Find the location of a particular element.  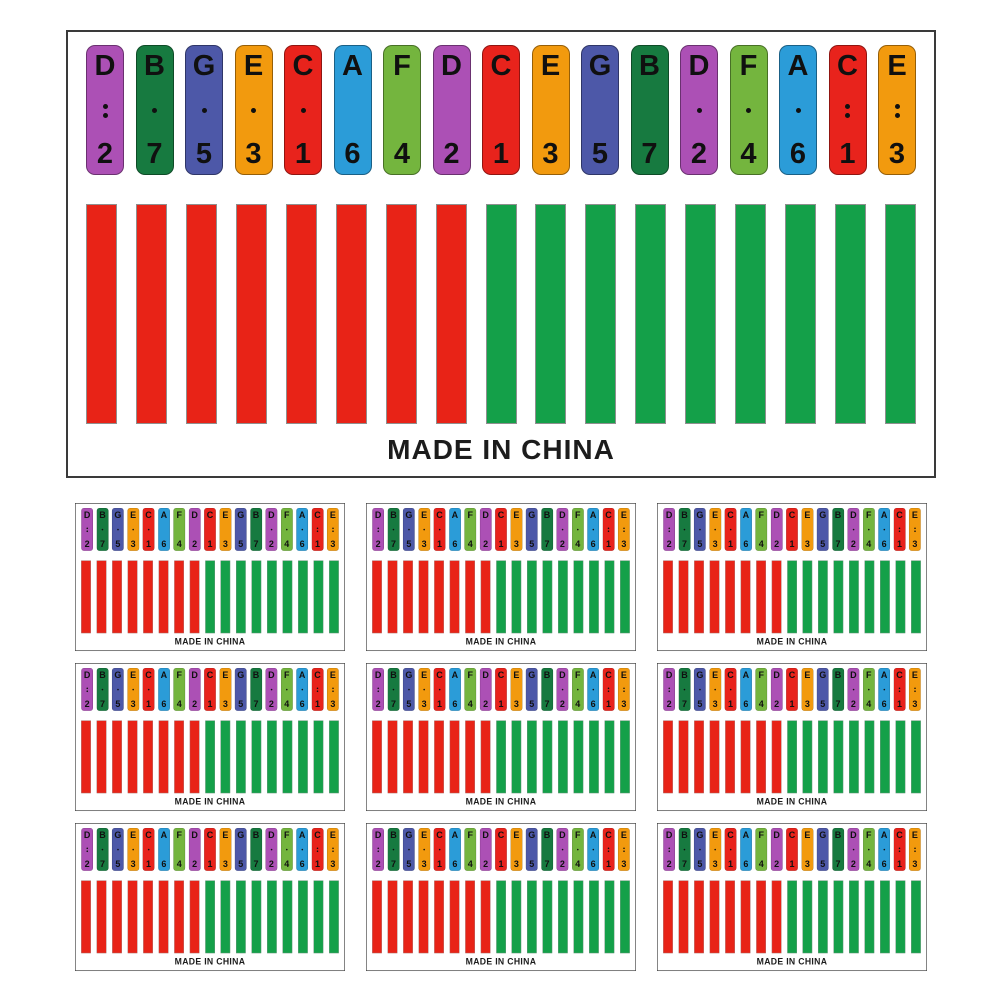

jianpu-number: 7 is located at coordinates (649, 154).